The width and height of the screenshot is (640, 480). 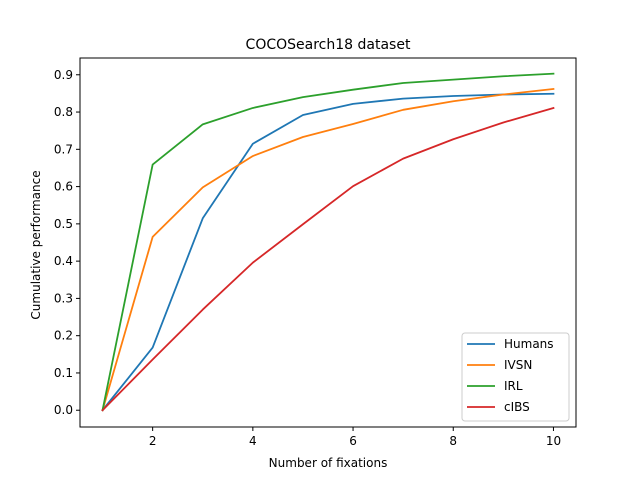 I want to click on legend-label: IVSN, so click(x=518, y=365).